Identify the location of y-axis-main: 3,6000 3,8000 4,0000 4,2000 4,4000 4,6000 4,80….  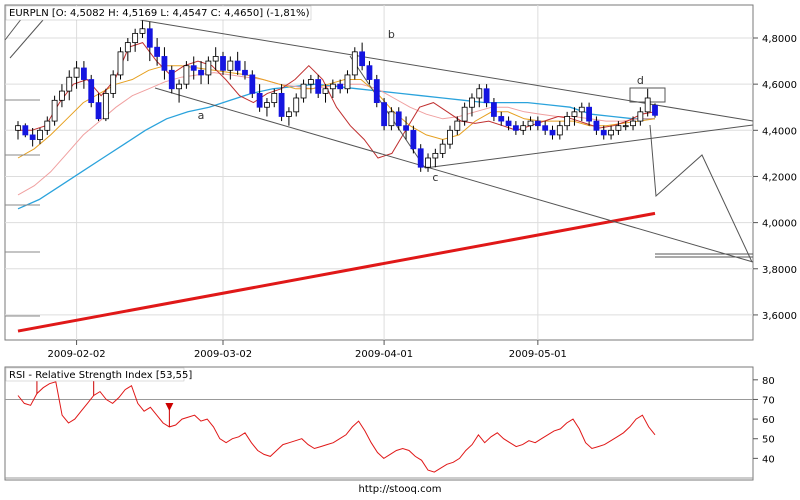
(775, 178).